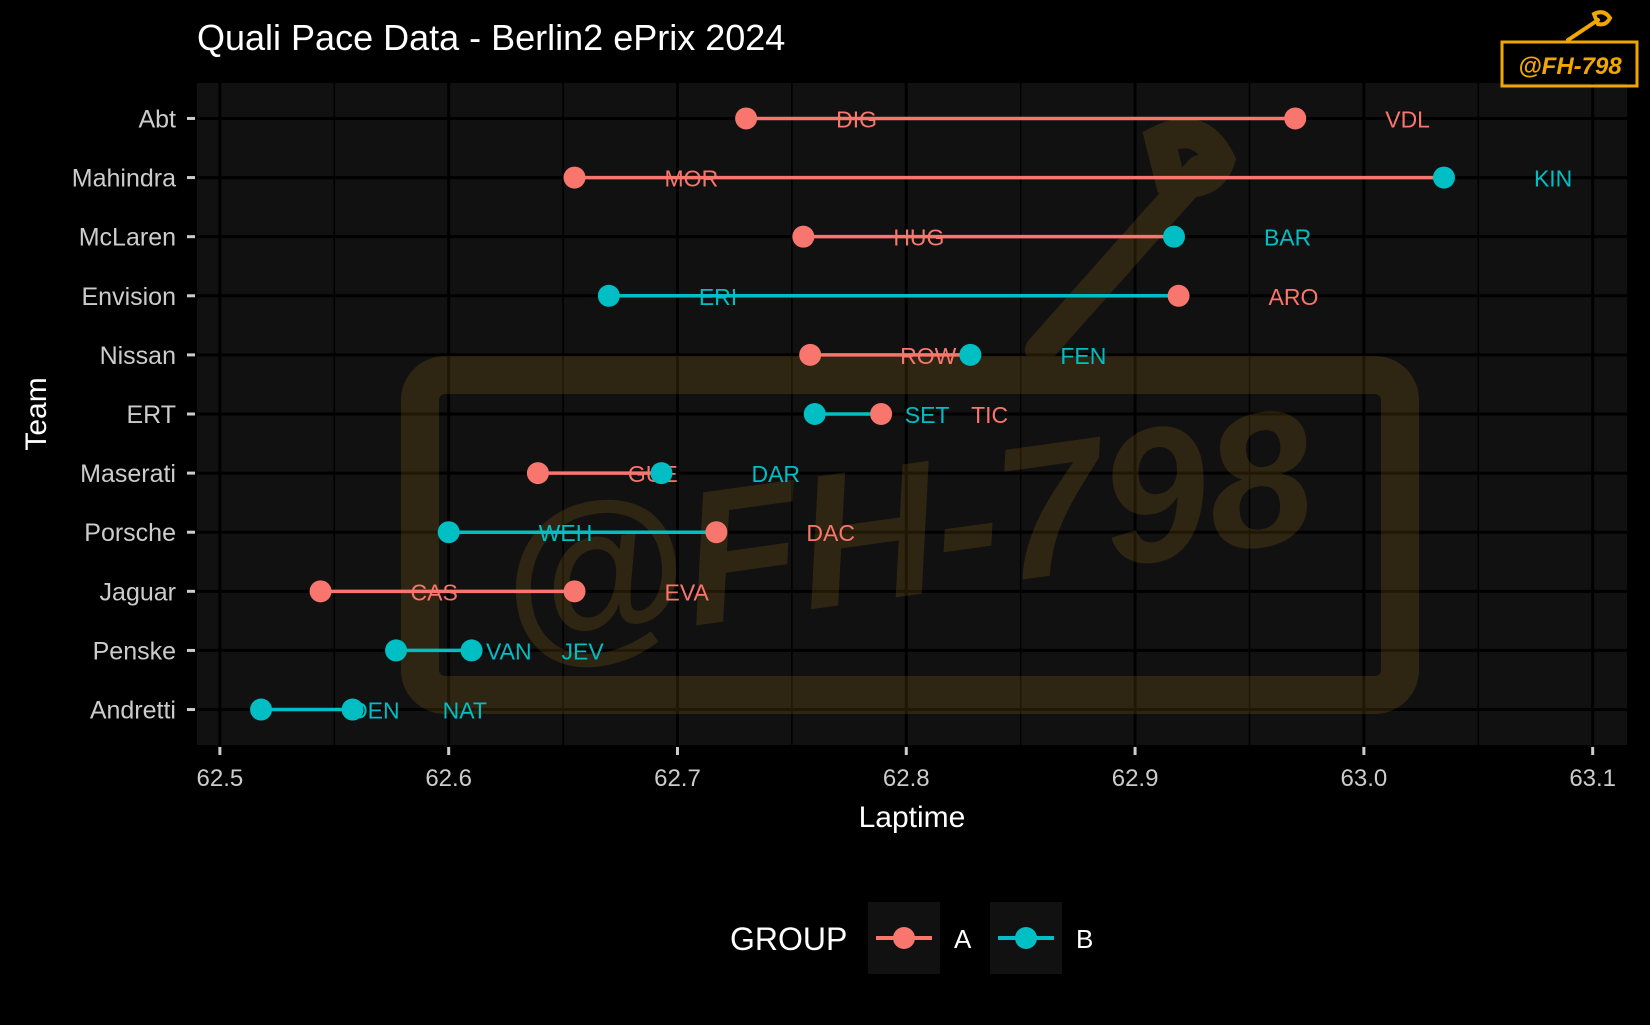  What do you see at coordinates (128, 474) in the screenshot?
I see `y-tick-label-maserati: Maserati` at bounding box center [128, 474].